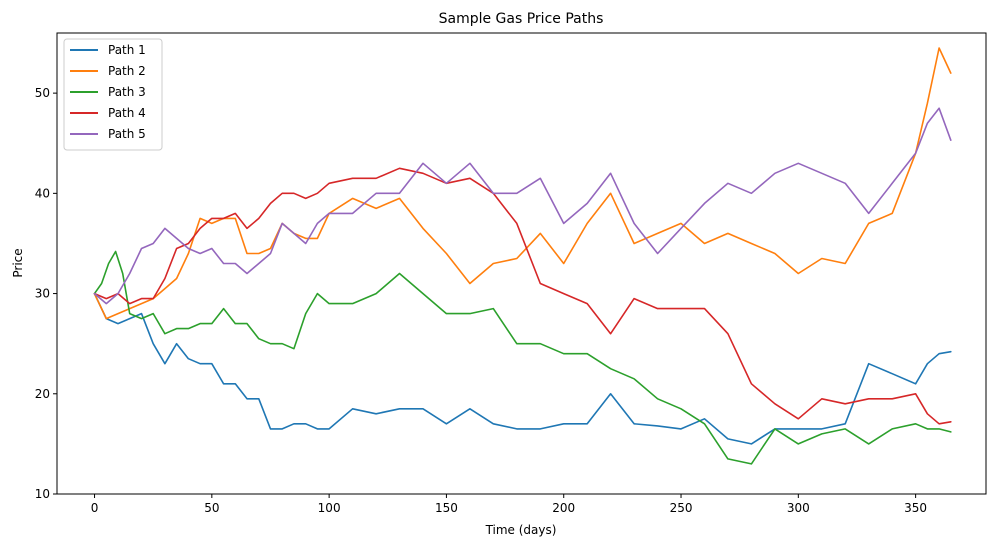 This screenshot has height=547, width=996. Describe the element at coordinates (798, 508) in the screenshot. I see `x-tick-label: 300` at that location.